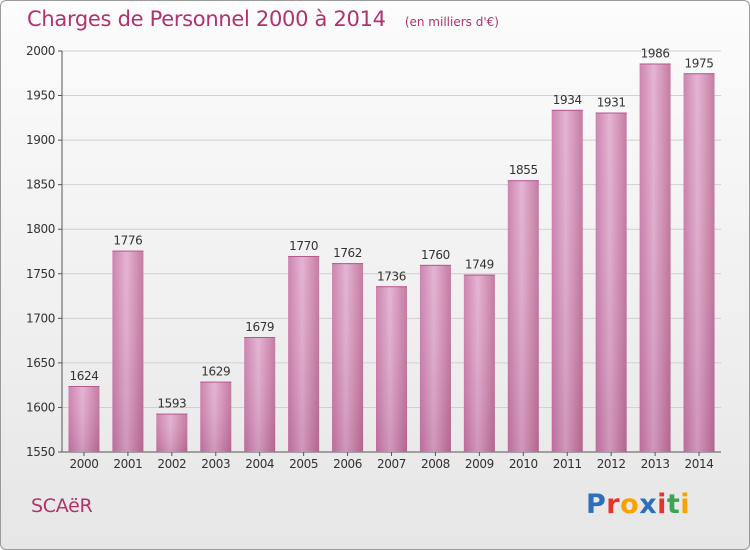 The height and width of the screenshot is (550, 750). I want to click on x-tick-label: 2014, so click(699, 464).